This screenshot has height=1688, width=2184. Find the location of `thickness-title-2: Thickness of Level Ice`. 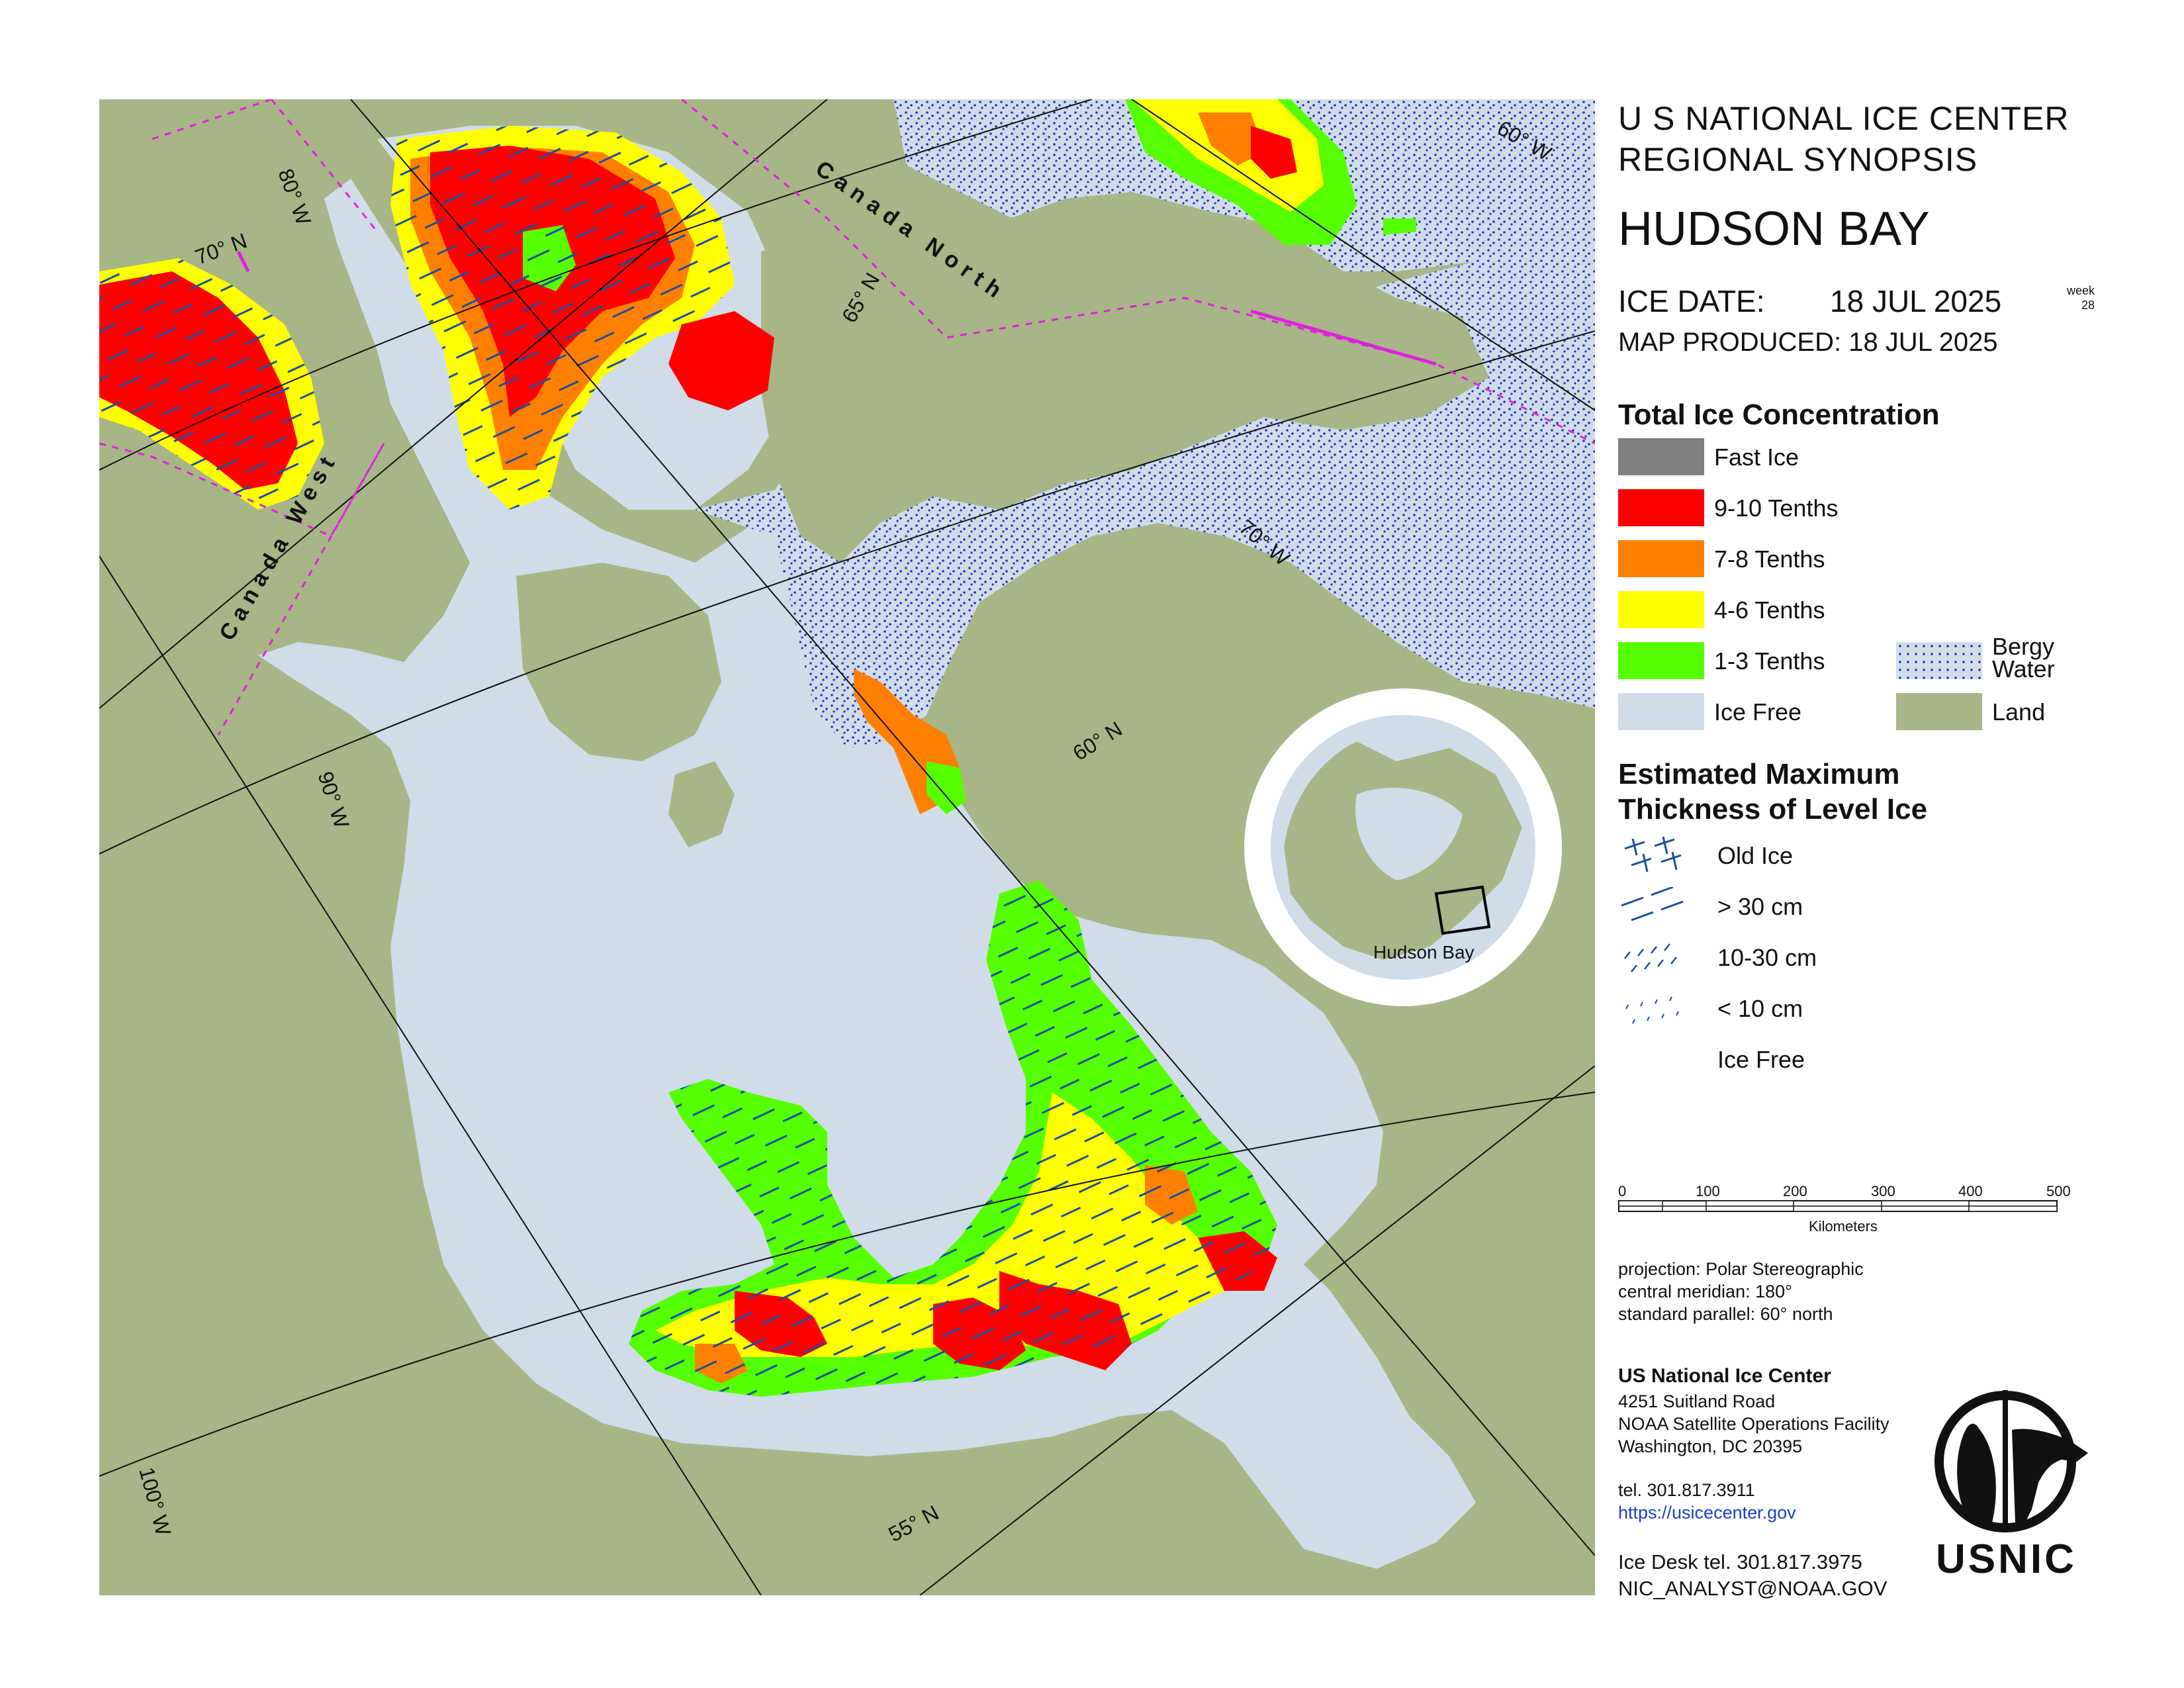

thickness-title-2: Thickness of Level Ice is located at coordinates (1773, 809).